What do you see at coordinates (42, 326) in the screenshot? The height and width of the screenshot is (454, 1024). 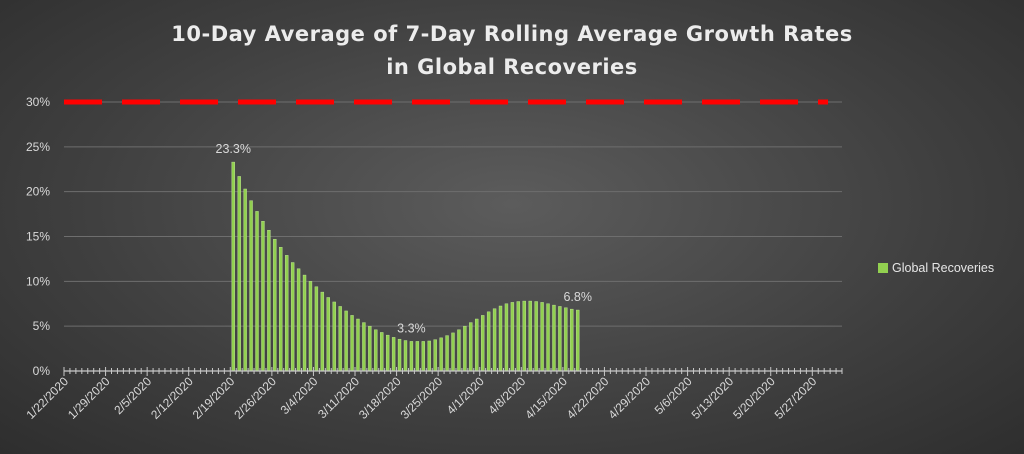 I see `y-tick-label: 5%` at bounding box center [42, 326].